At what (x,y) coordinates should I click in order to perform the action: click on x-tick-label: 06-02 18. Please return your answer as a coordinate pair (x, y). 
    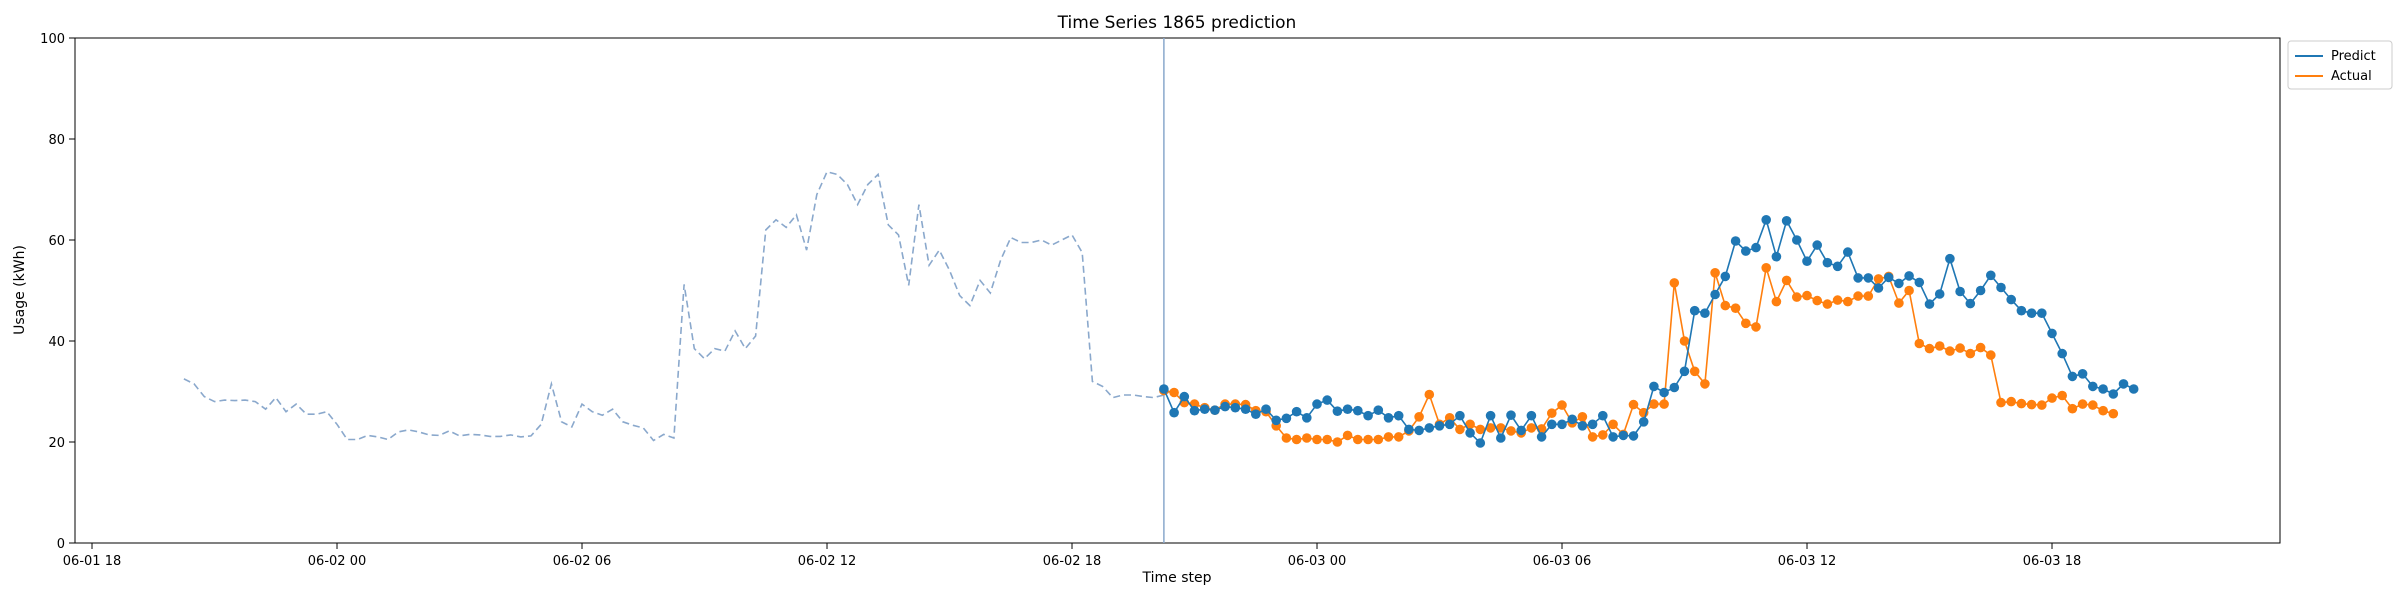
    Looking at the image, I should click on (1072, 561).